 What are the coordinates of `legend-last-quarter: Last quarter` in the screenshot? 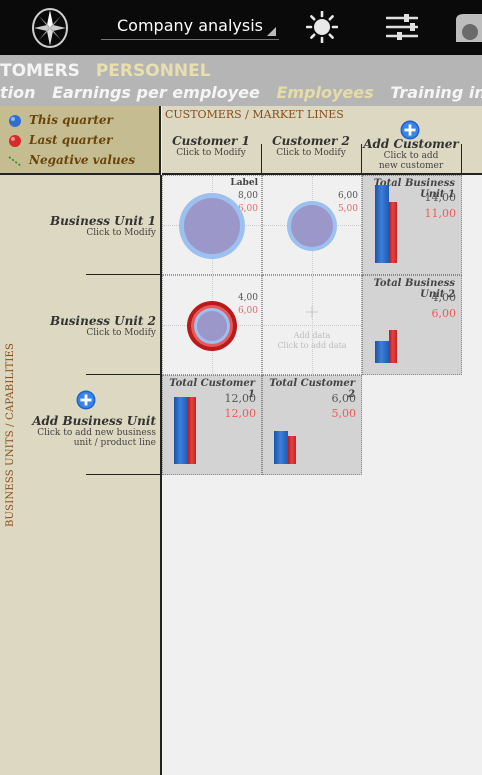 It's located at (60, 142).